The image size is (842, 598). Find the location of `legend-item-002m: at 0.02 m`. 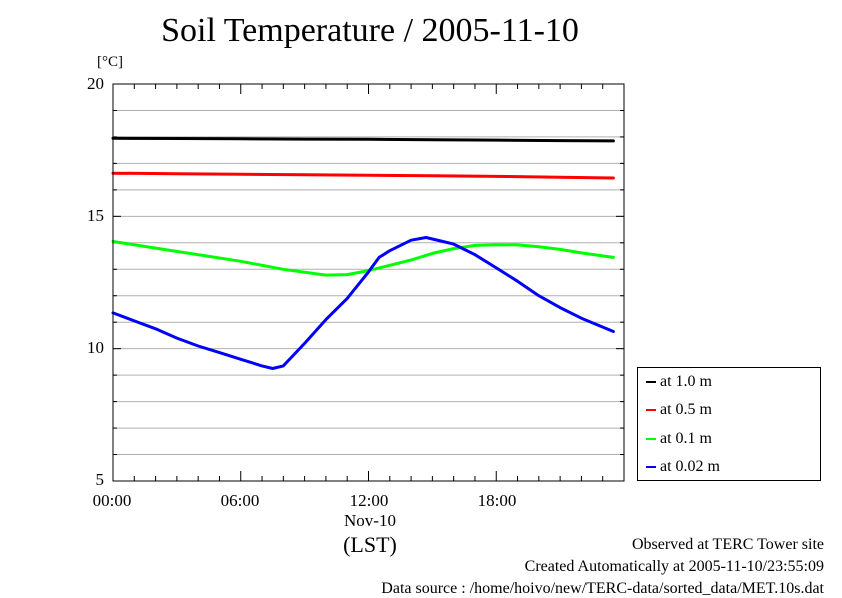

legend-item-002m: at 0.02 m is located at coordinates (683, 467).